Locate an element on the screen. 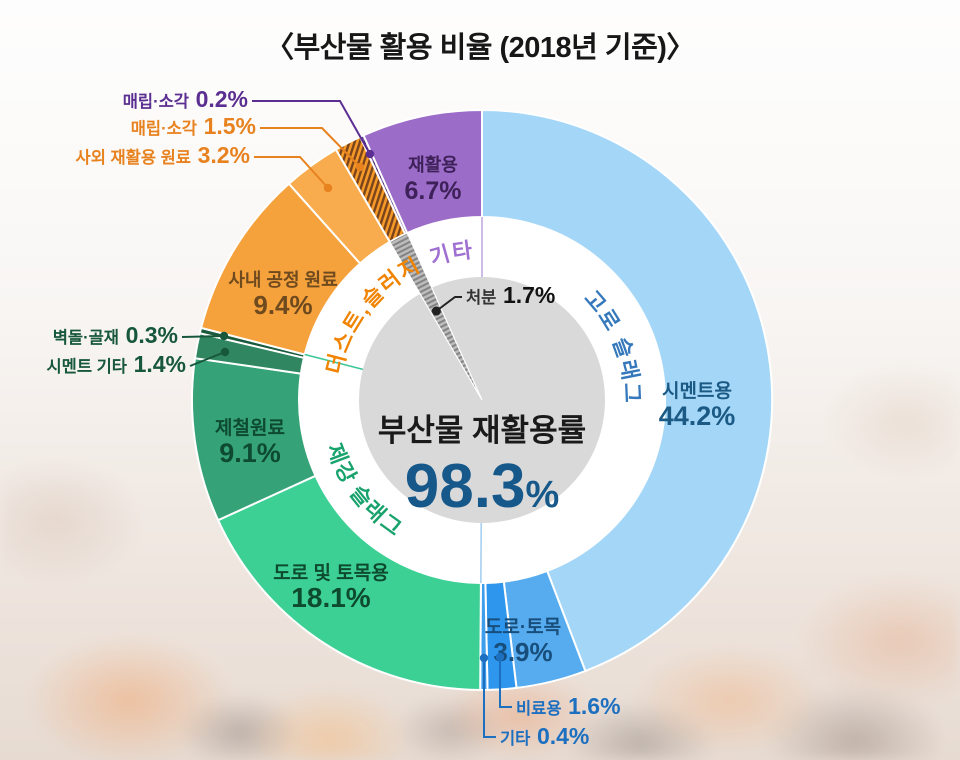 The height and width of the screenshot is (760, 960). center-recycle-rate-value: 98.3% is located at coordinates (482, 486).